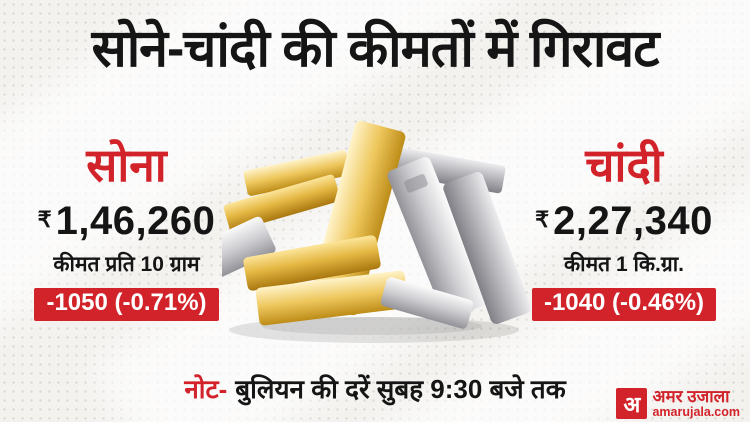  I want to click on logo-name: अमर उजाला, so click(691, 397).